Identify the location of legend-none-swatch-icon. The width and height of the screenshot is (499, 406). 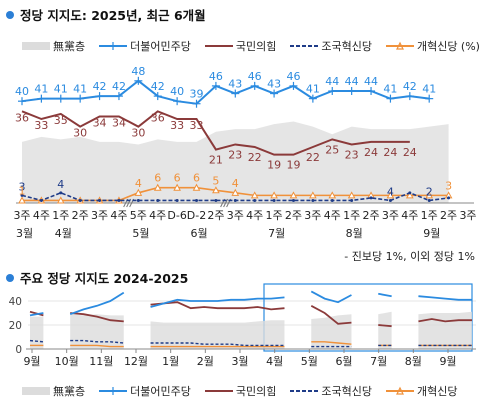
(36, 46).